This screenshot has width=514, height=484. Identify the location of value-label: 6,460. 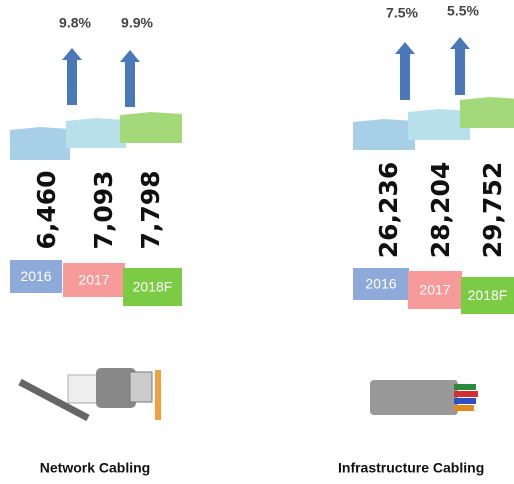
(46, 209).